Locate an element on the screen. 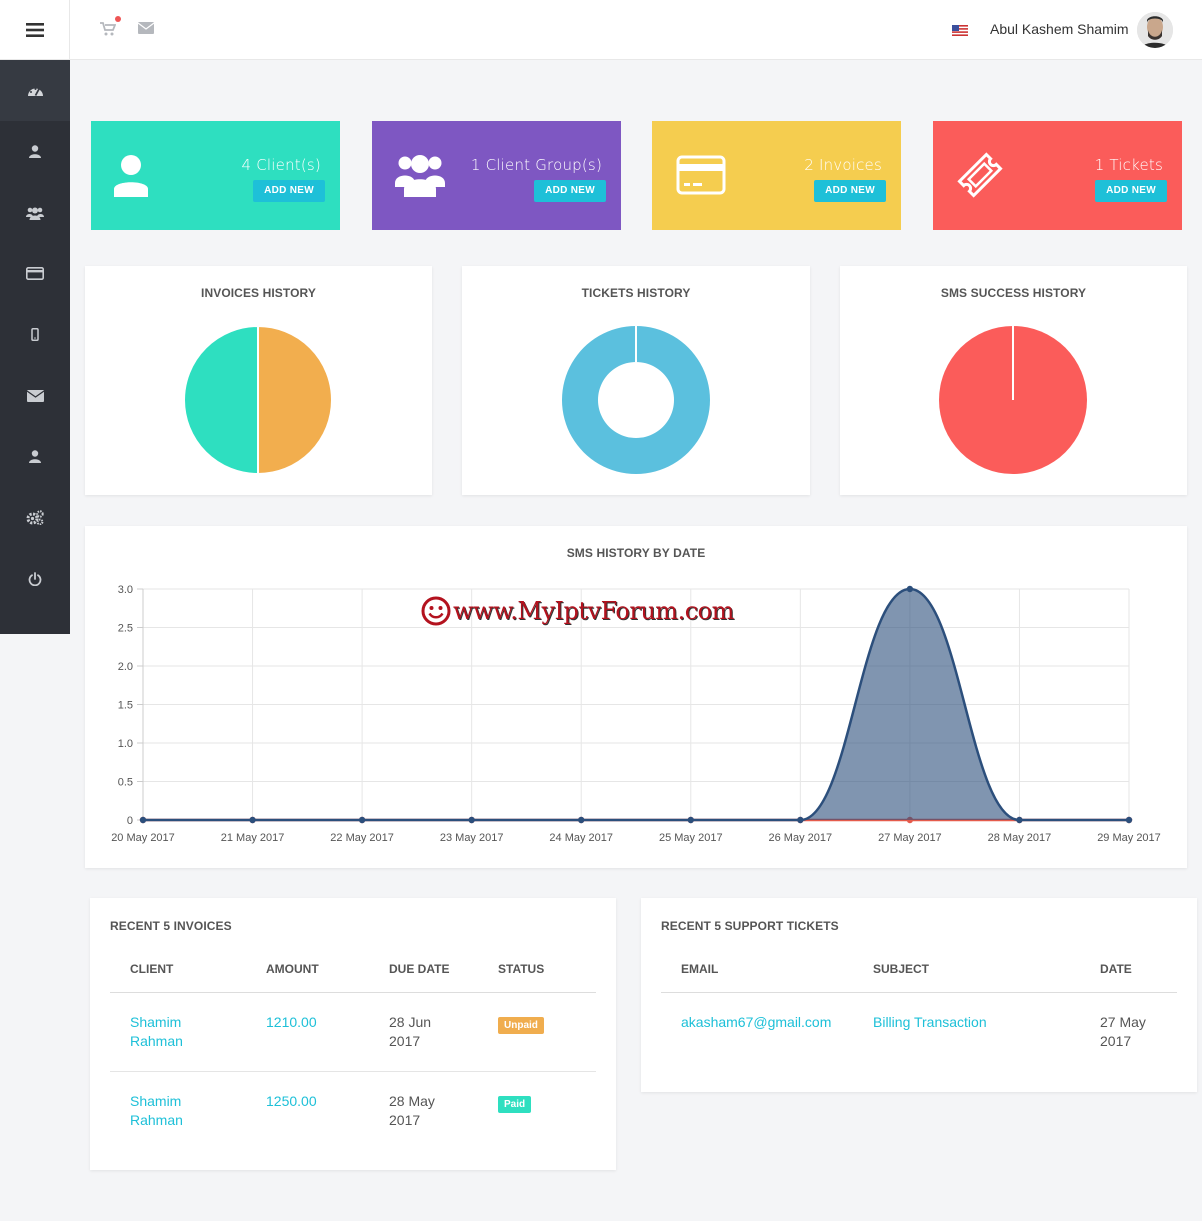 This screenshot has height=1221, width=1202. power-icon is located at coordinates (35, 578).